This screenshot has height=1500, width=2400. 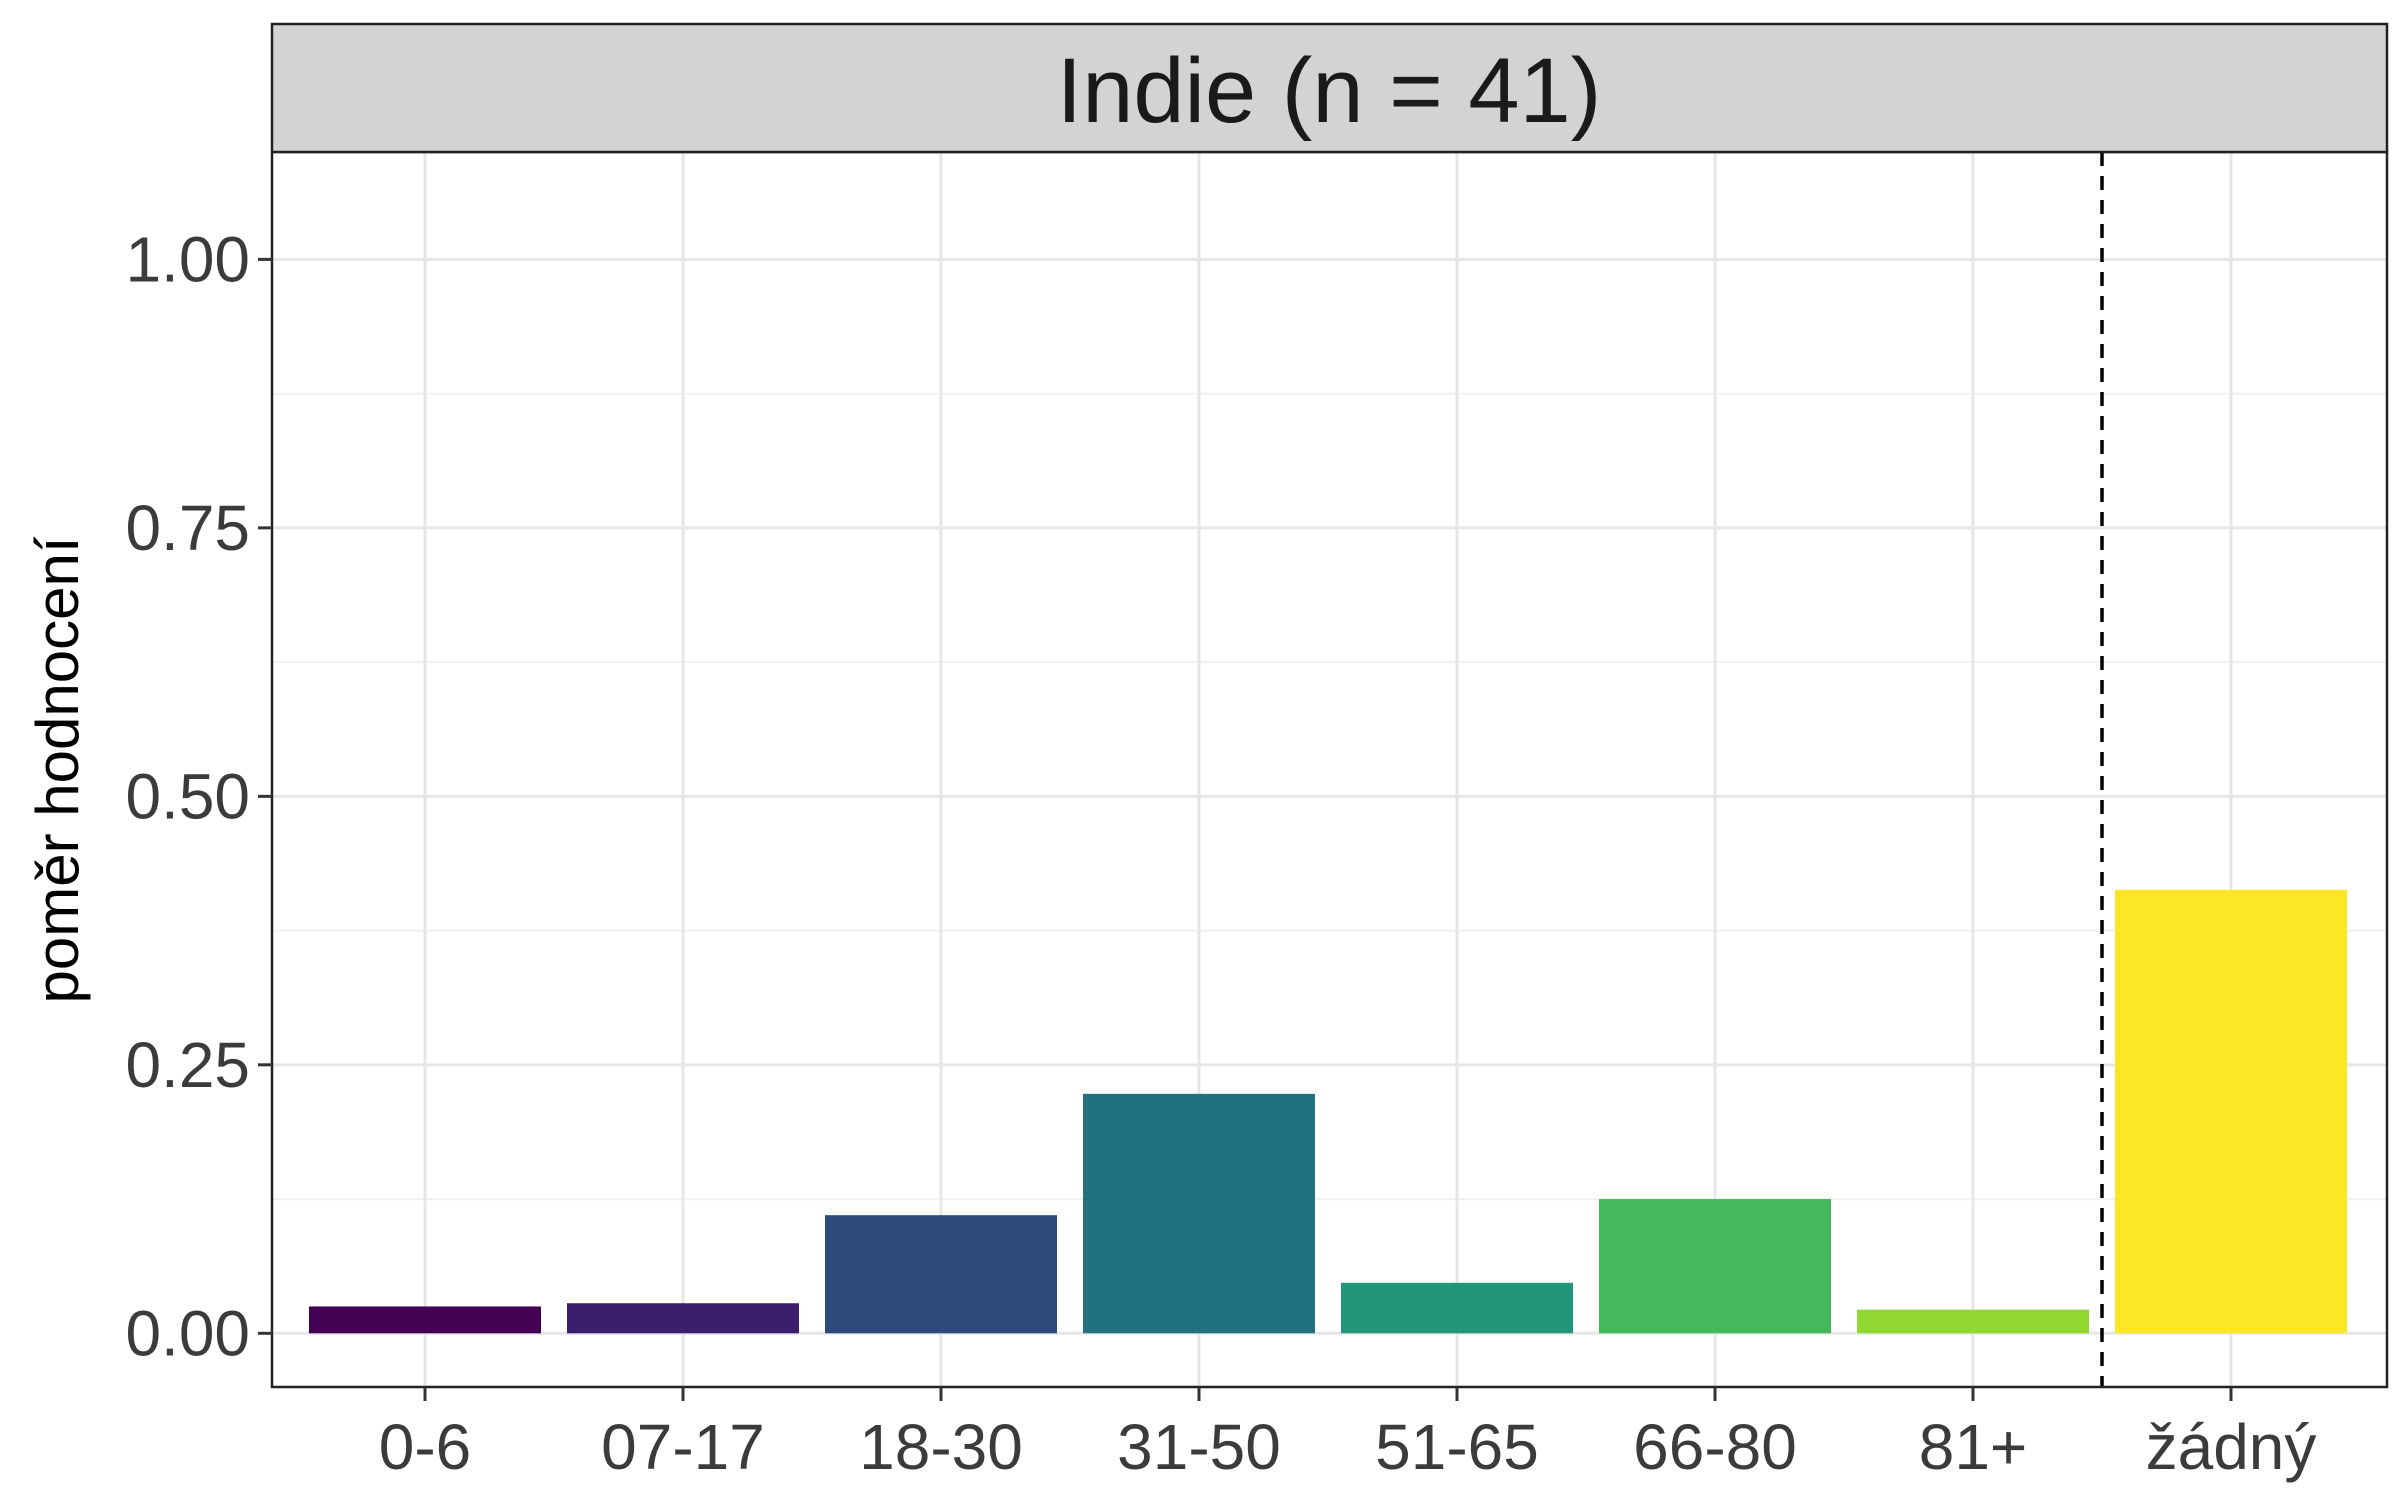 I want to click on x-tick-label: 31-50, so click(x=1199, y=1447).